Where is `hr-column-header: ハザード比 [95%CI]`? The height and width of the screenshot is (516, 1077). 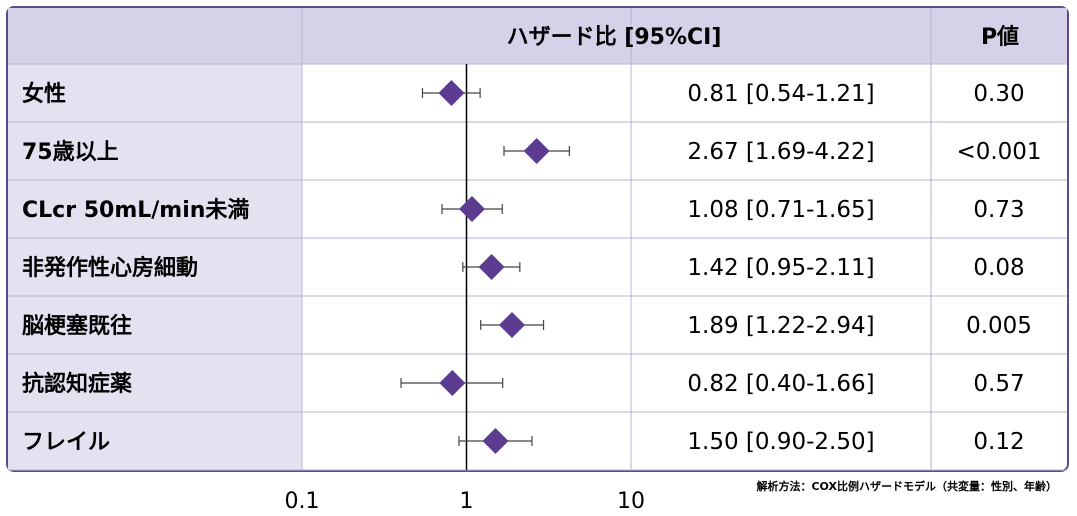
hr-column-header: ハザード比 [95%CI] is located at coordinates (614, 37).